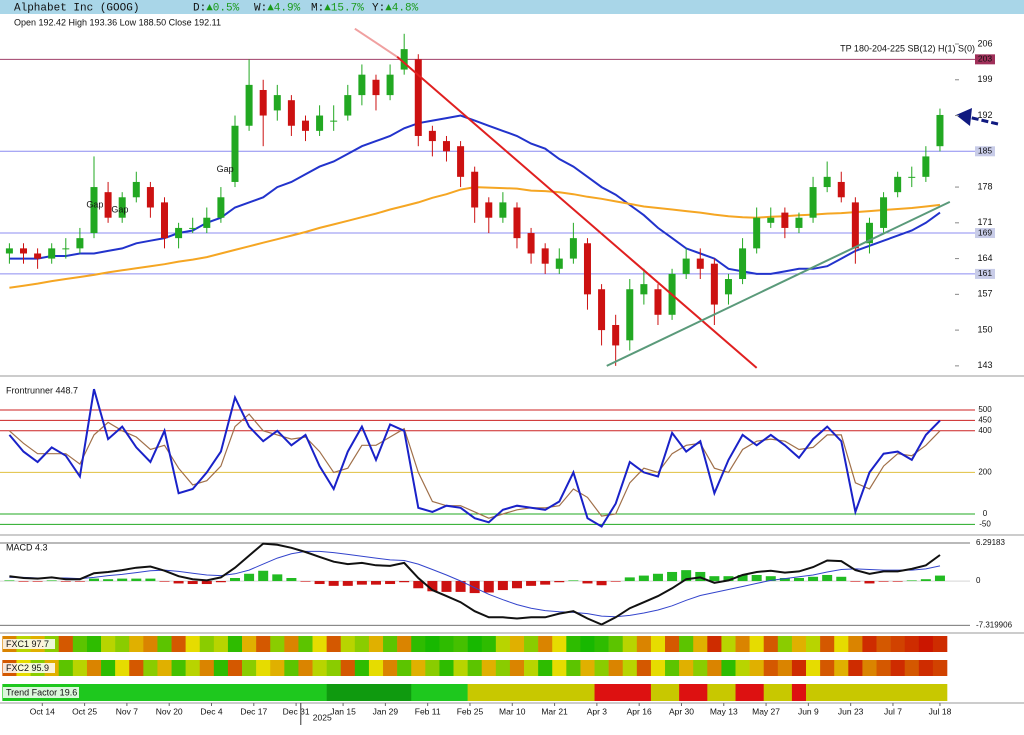 The height and width of the screenshot is (735, 1024). Describe the element at coordinates (985, 59) in the screenshot. I see `level-label: 203` at that location.